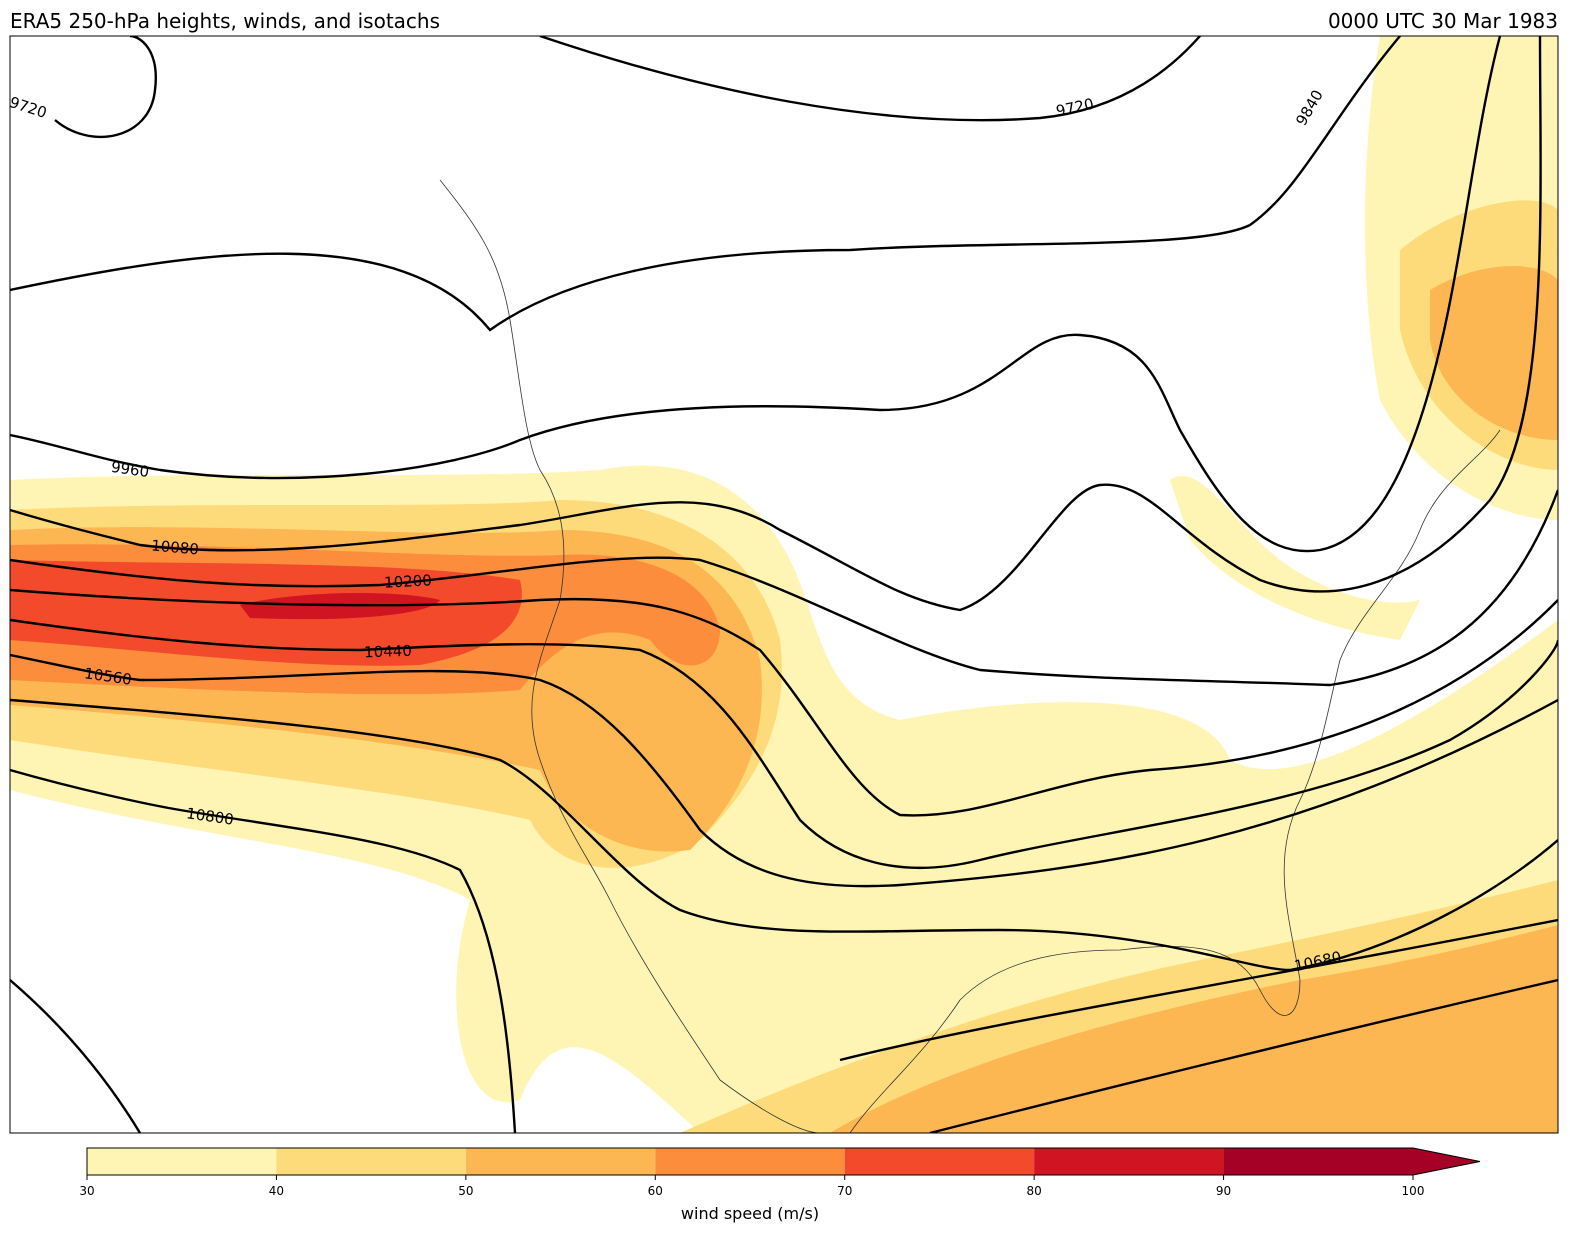 Image resolution: width=1570 pixels, height=1239 pixels. Describe the element at coordinates (388, 652) in the screenshot. I see `contour-label: 10440` at that location.